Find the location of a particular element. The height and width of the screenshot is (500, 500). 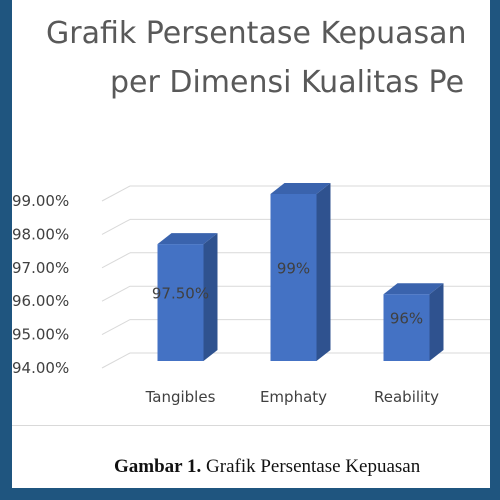

y-tick-label: 95.00% is located at coordinates (40, 335).